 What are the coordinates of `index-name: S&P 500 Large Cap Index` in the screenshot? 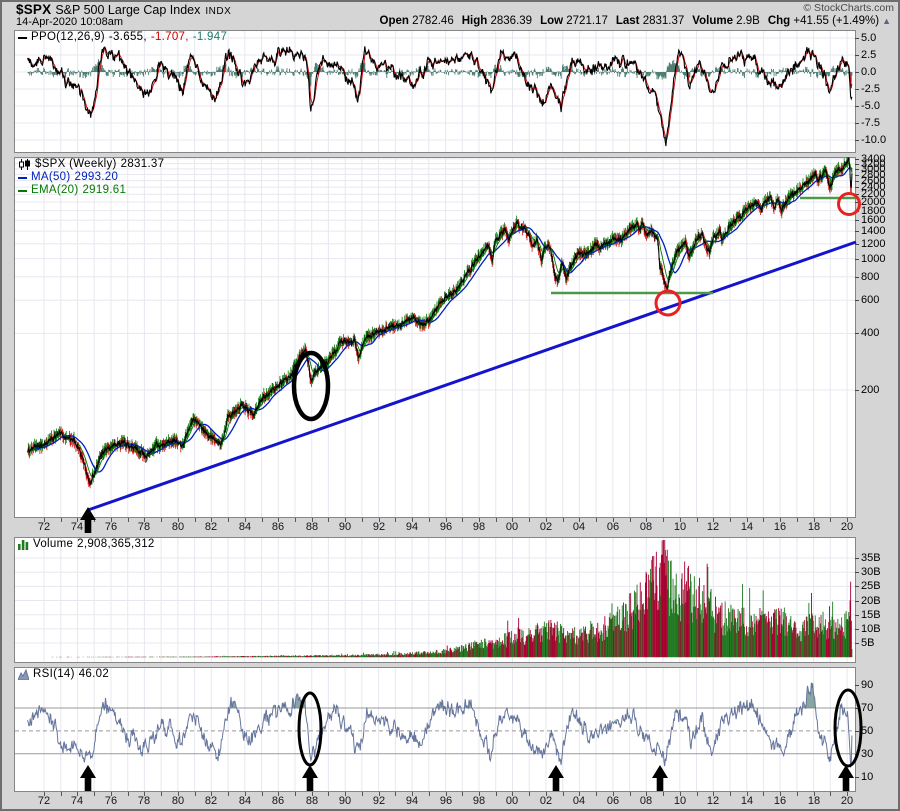 It's located at (128, 10).